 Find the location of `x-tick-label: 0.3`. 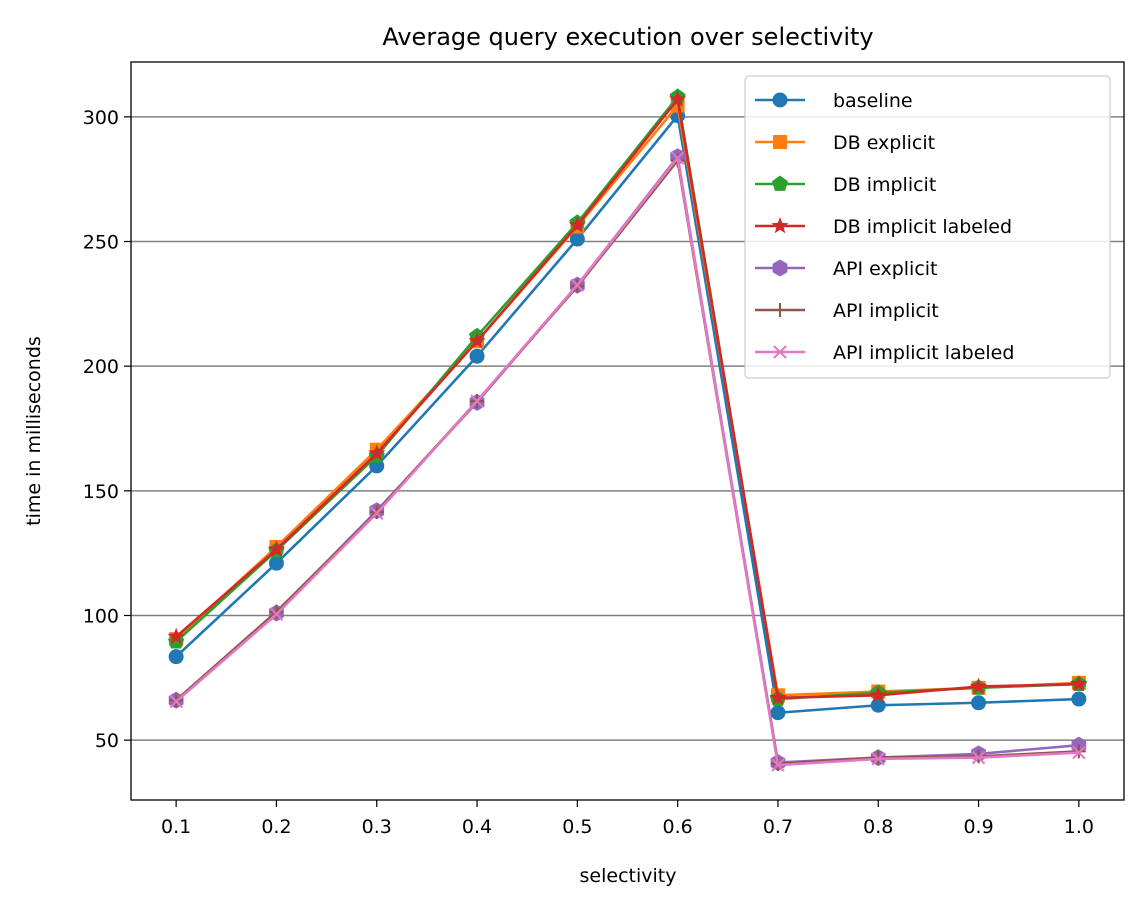

x-tick-label: 0.3 is located at coordinates (377, 827).